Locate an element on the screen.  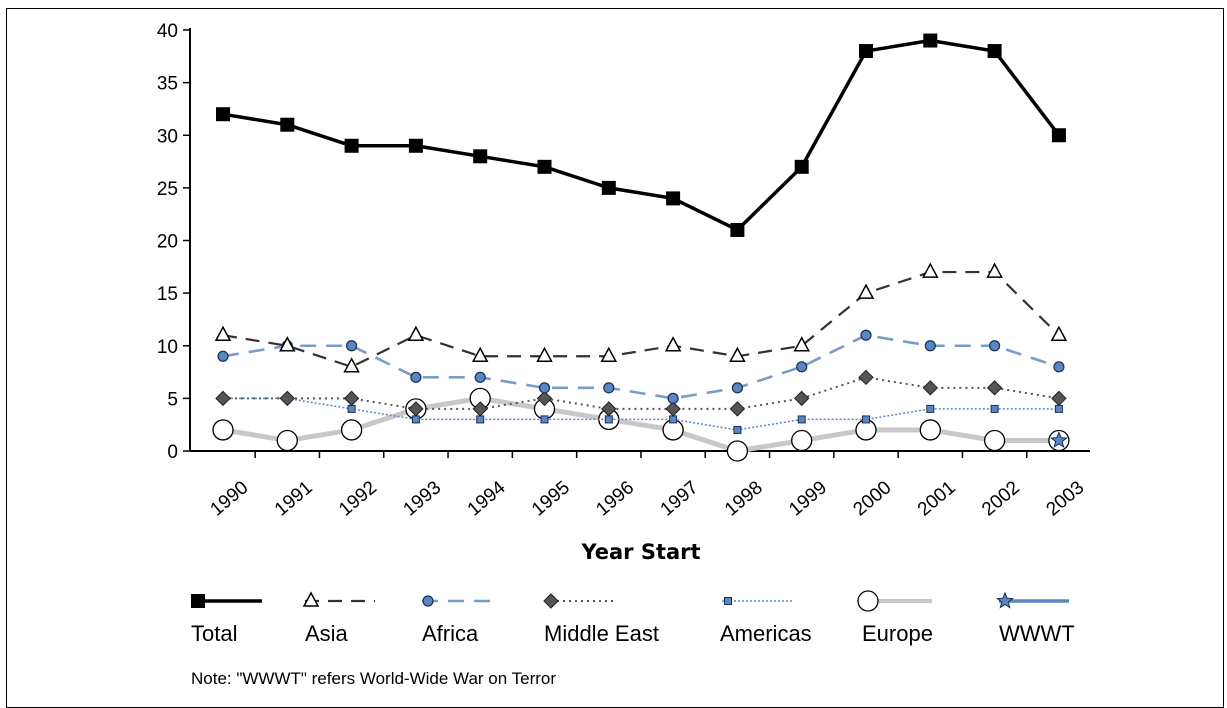
series-americas is located at coordinates (641, 414).